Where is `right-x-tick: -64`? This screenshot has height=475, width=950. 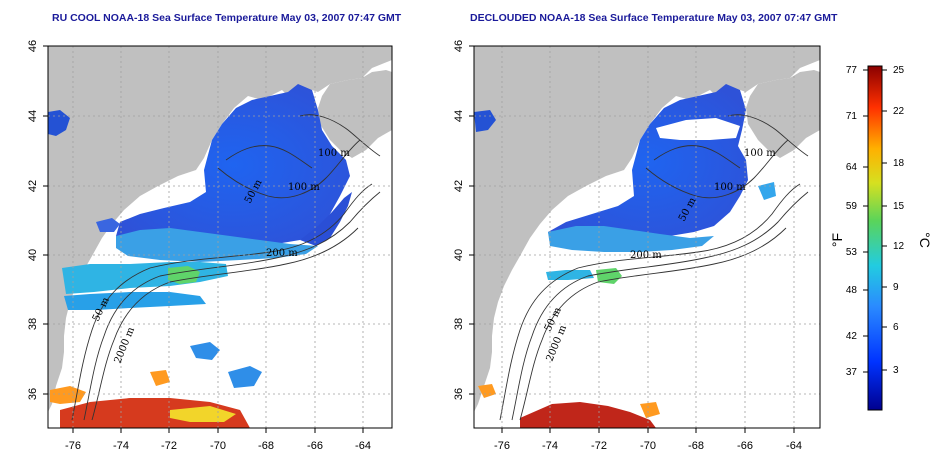
right-x-tick: -64 is located at coordinates (794, 446).